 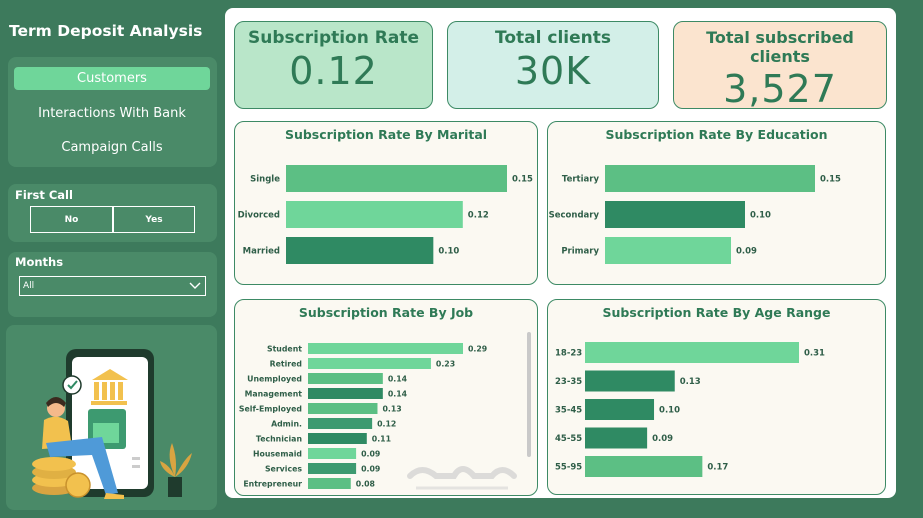 What do you see at coordinates (462, 478) in the screenshot?
I see `watermark-logo` at bounding box center [462, 478].